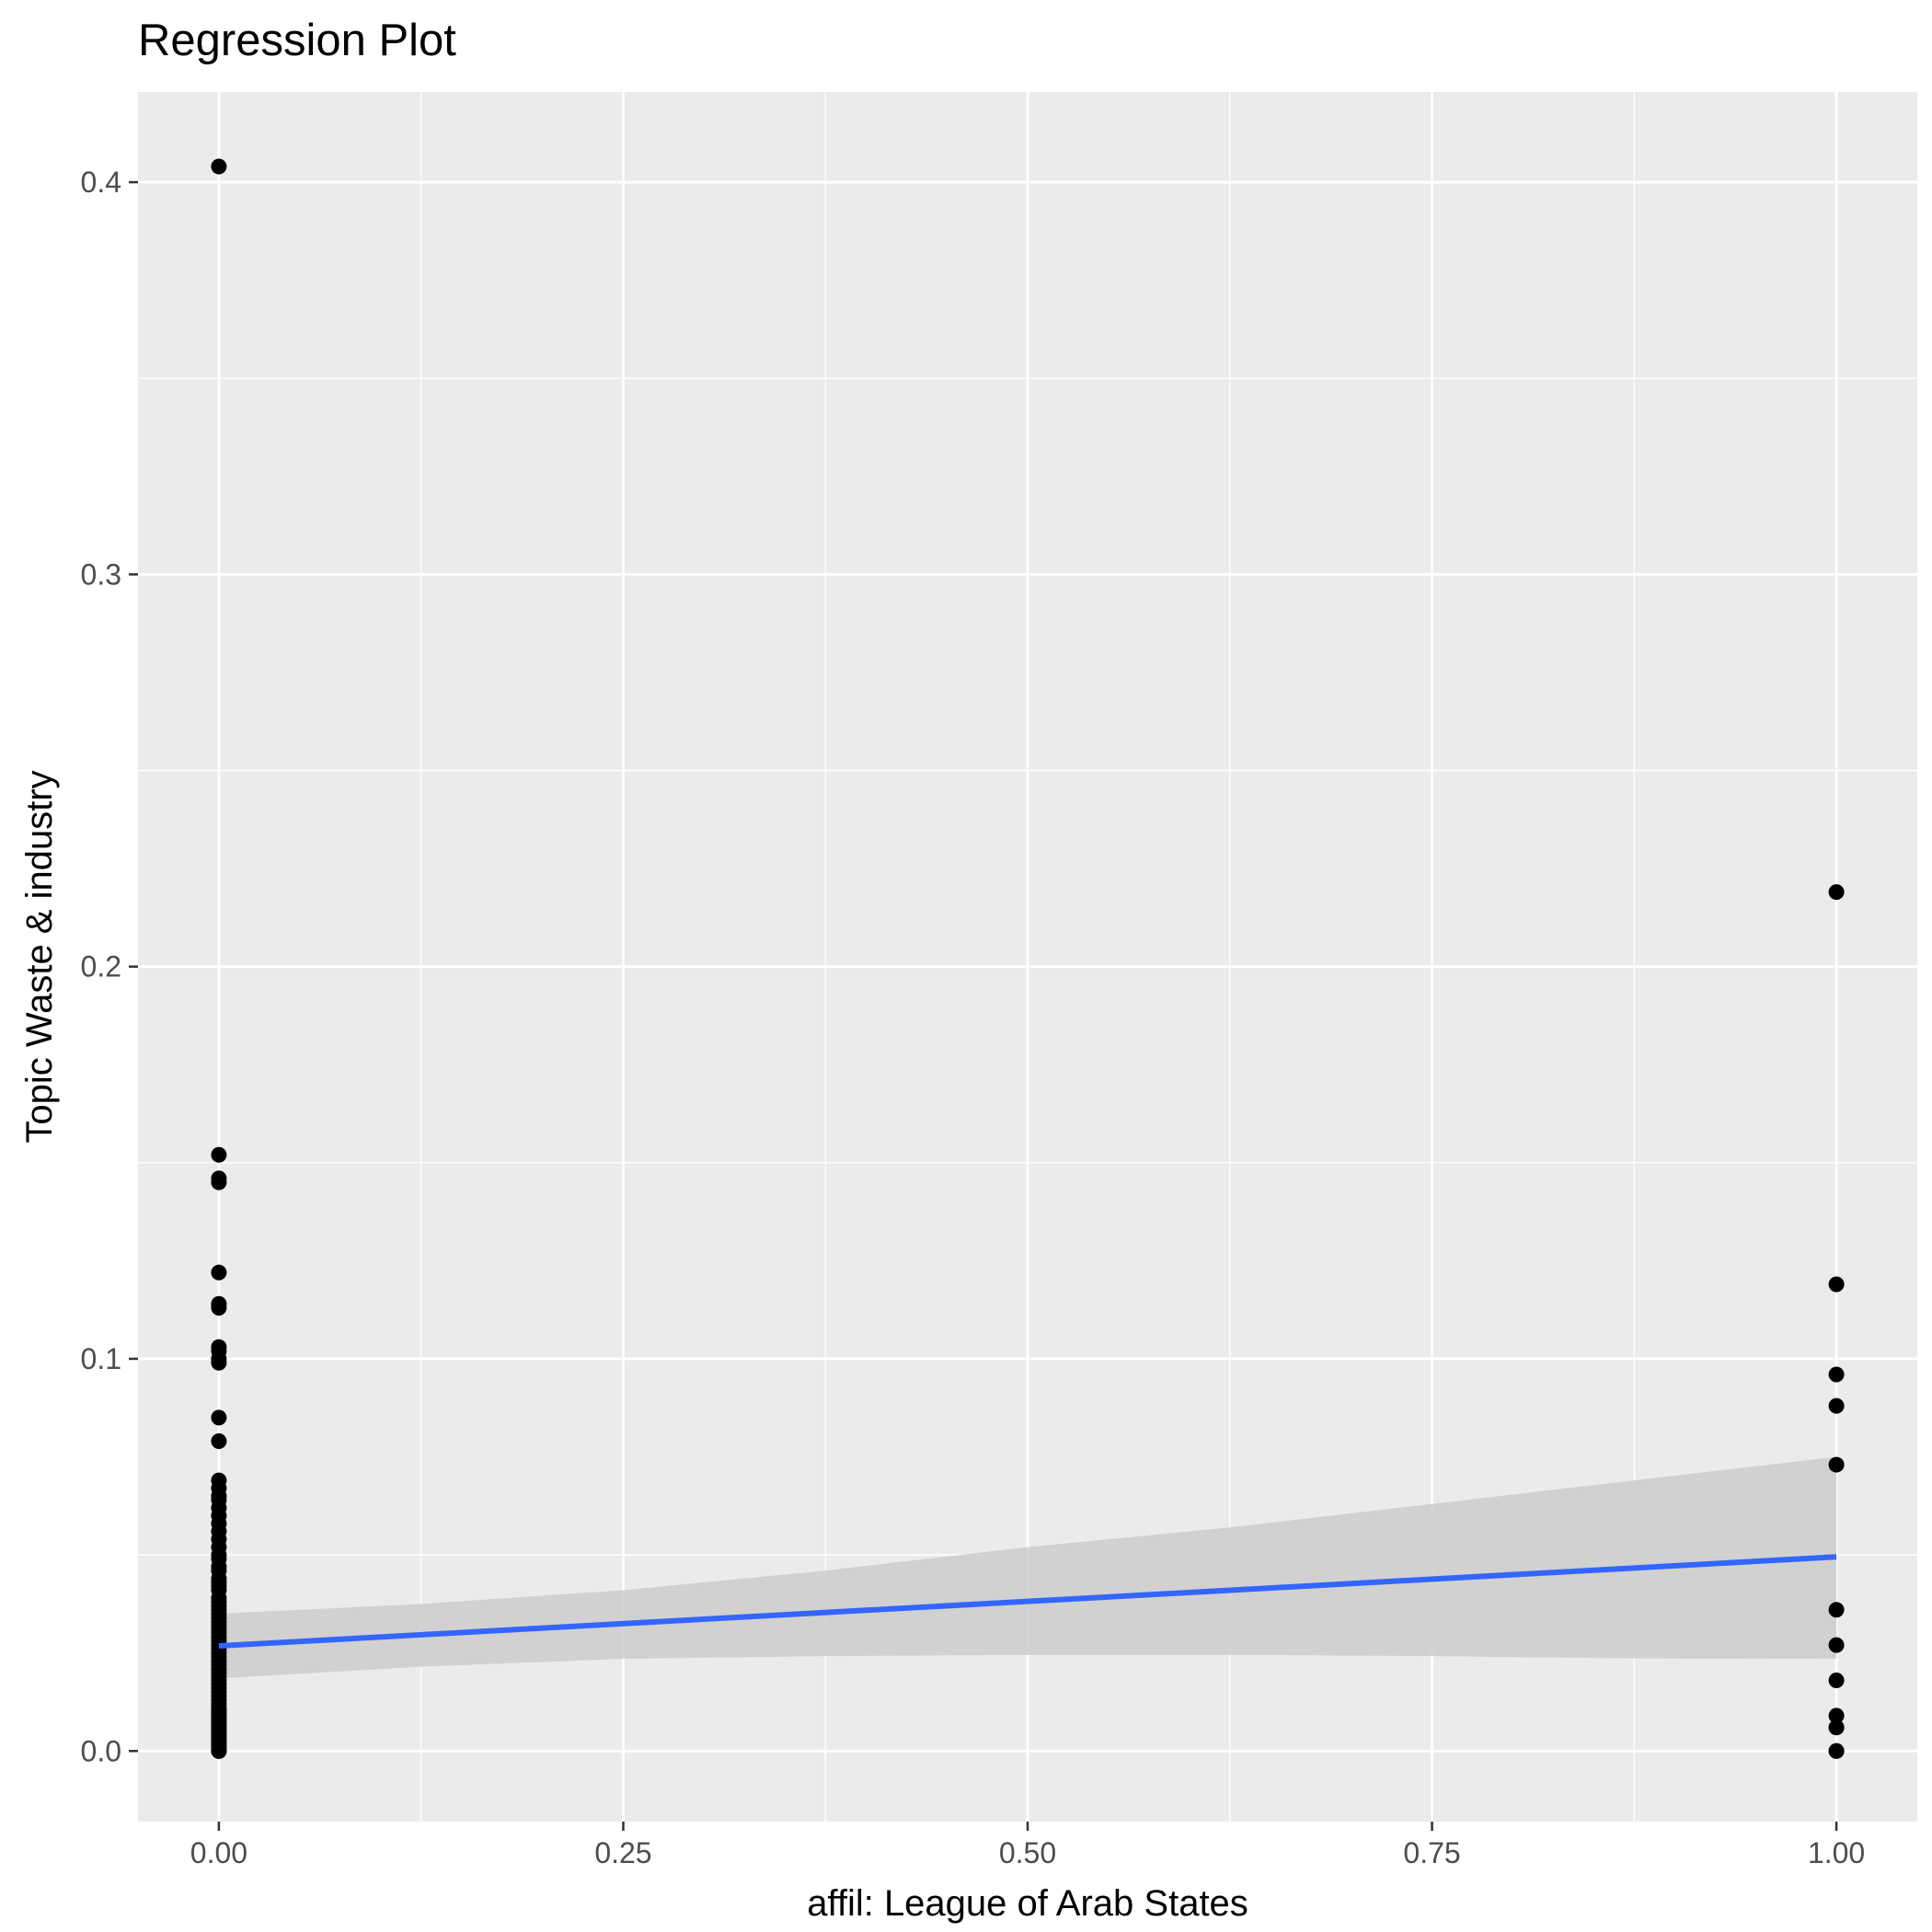  I want to click on y-tick-label: 0.4, so click(101, 182).